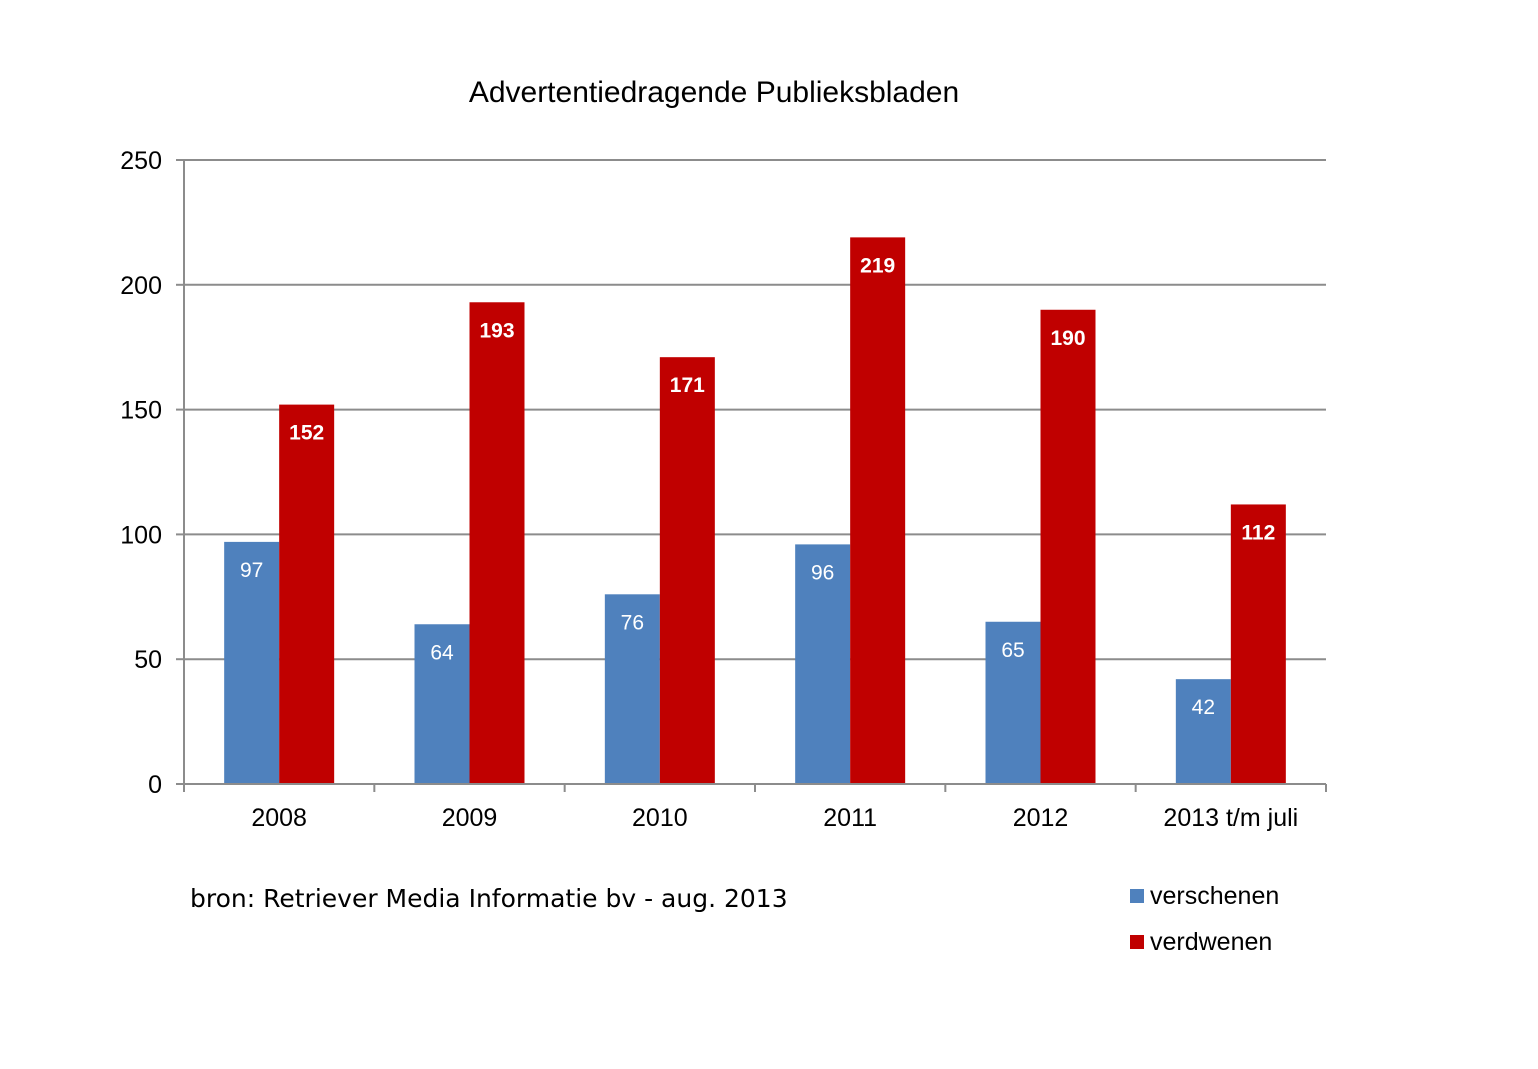 This screenshot has width=1538, height=1069. What do you see at coordinates (714, 92) in the screenshot?
I see `chart-title: Advertentiedragende Publieksbladen` at bounding box center [714, 92].